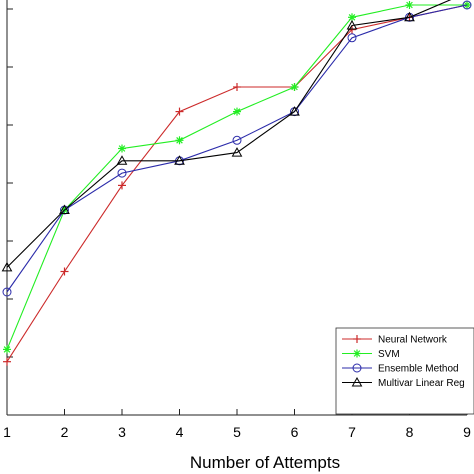  I want to click on legend-item: Neural Network, so click(395, 340).